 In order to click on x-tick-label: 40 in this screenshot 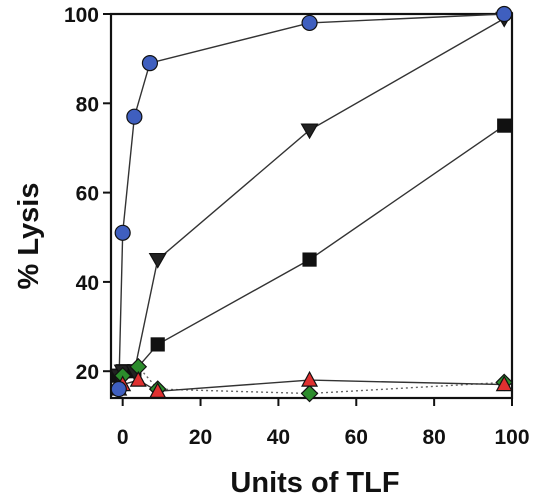, I will do `click(278, 437)`.